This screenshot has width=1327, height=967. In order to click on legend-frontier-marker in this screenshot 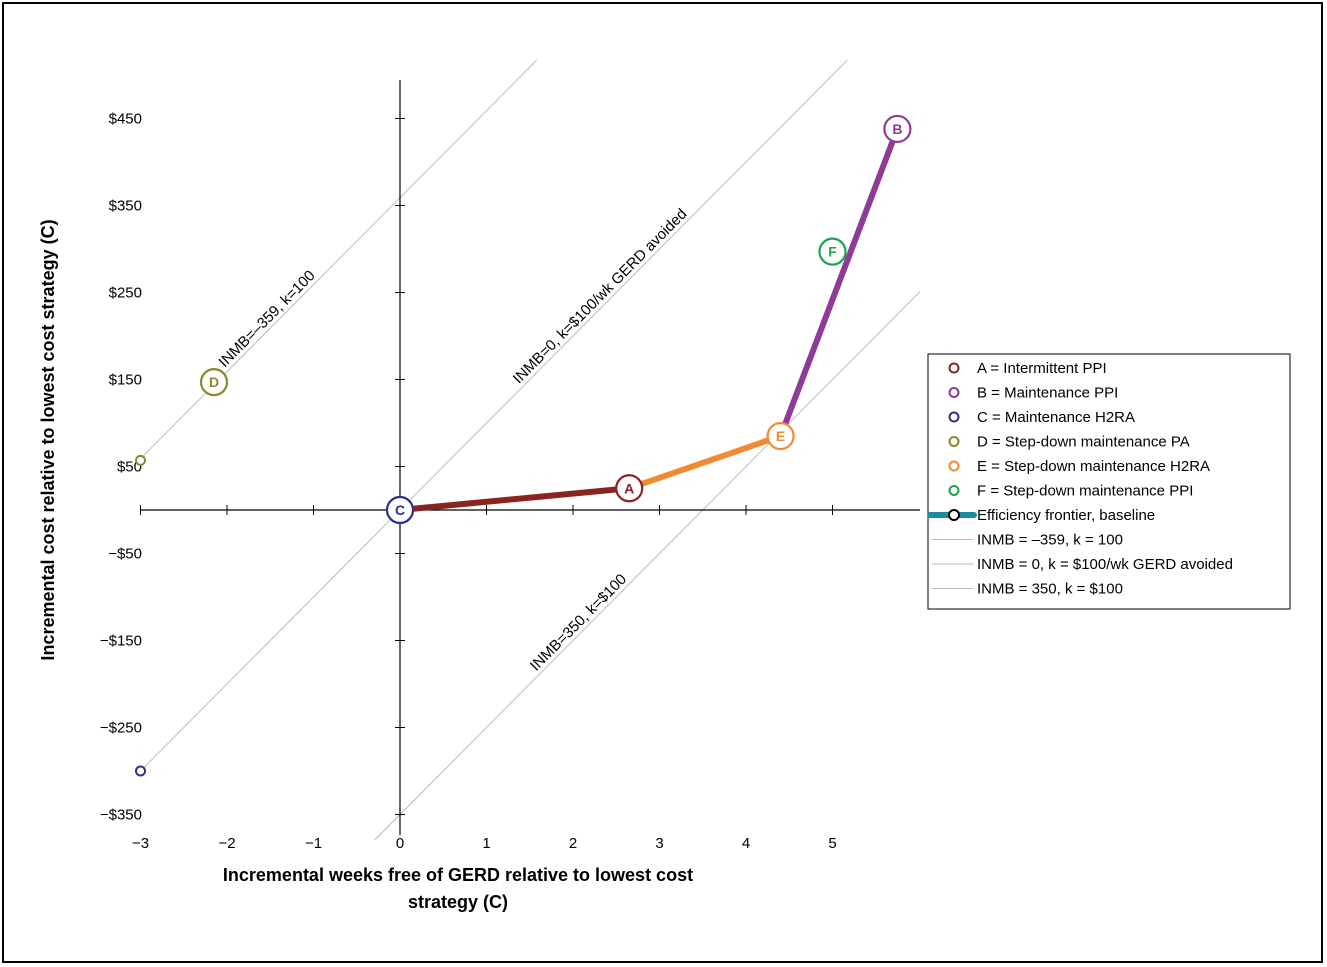, I will do `click(954, 515)`.